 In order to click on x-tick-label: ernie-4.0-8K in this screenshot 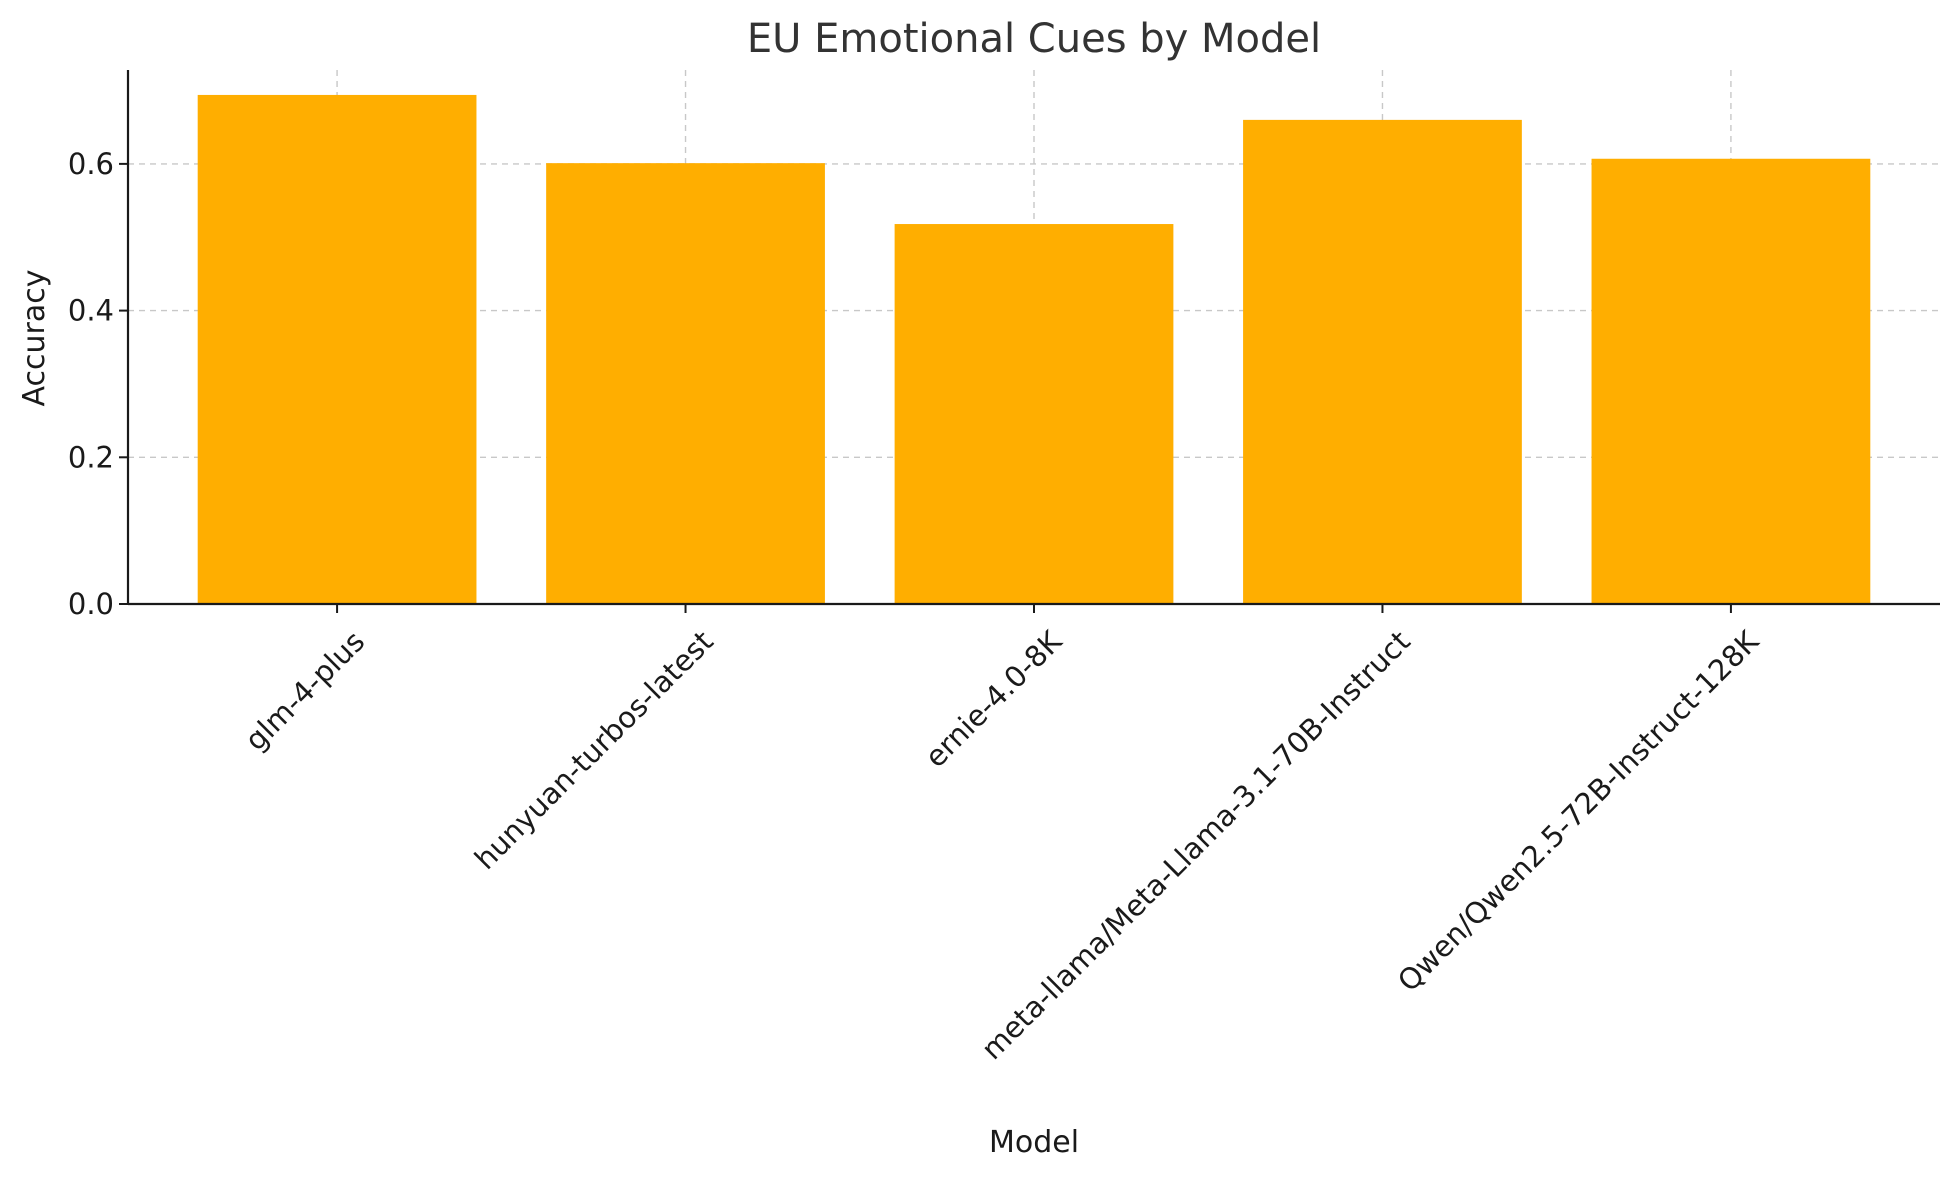, I will do `click(993, 698)`.